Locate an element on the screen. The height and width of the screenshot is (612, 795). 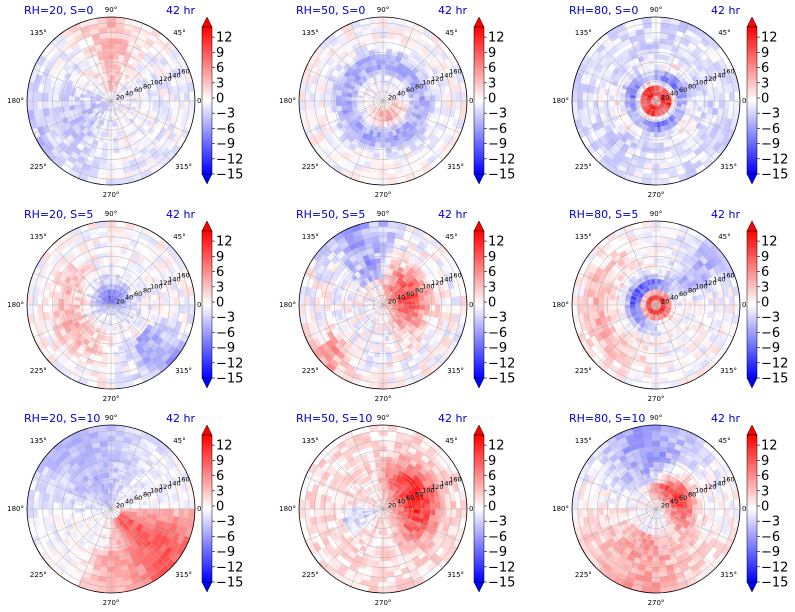
panel-title: RH=80, S=0 is located at coordinates (603, 10).